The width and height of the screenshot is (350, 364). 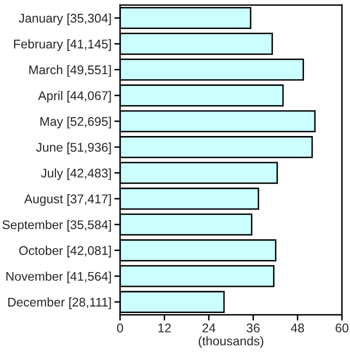 I want to click on y-tick-label: May [52,695], so click(x=75, y=122).